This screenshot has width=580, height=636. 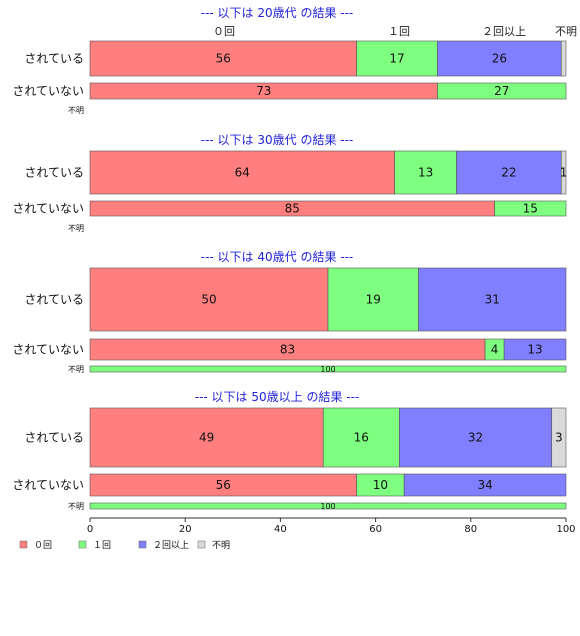 I want to click on x-tick-label: 0, so click(x=90, y=529).